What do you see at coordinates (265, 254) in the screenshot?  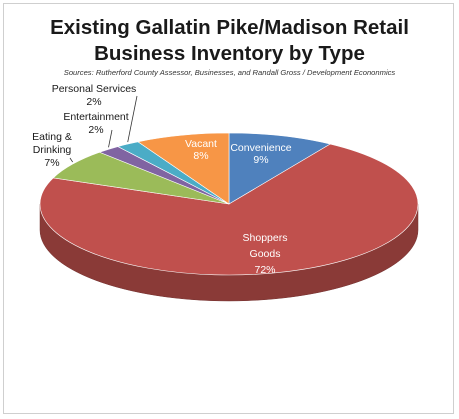 I see `pie-label-shoppers-goods: Shoppers Goods 72%` at bounding box center [265, 254].